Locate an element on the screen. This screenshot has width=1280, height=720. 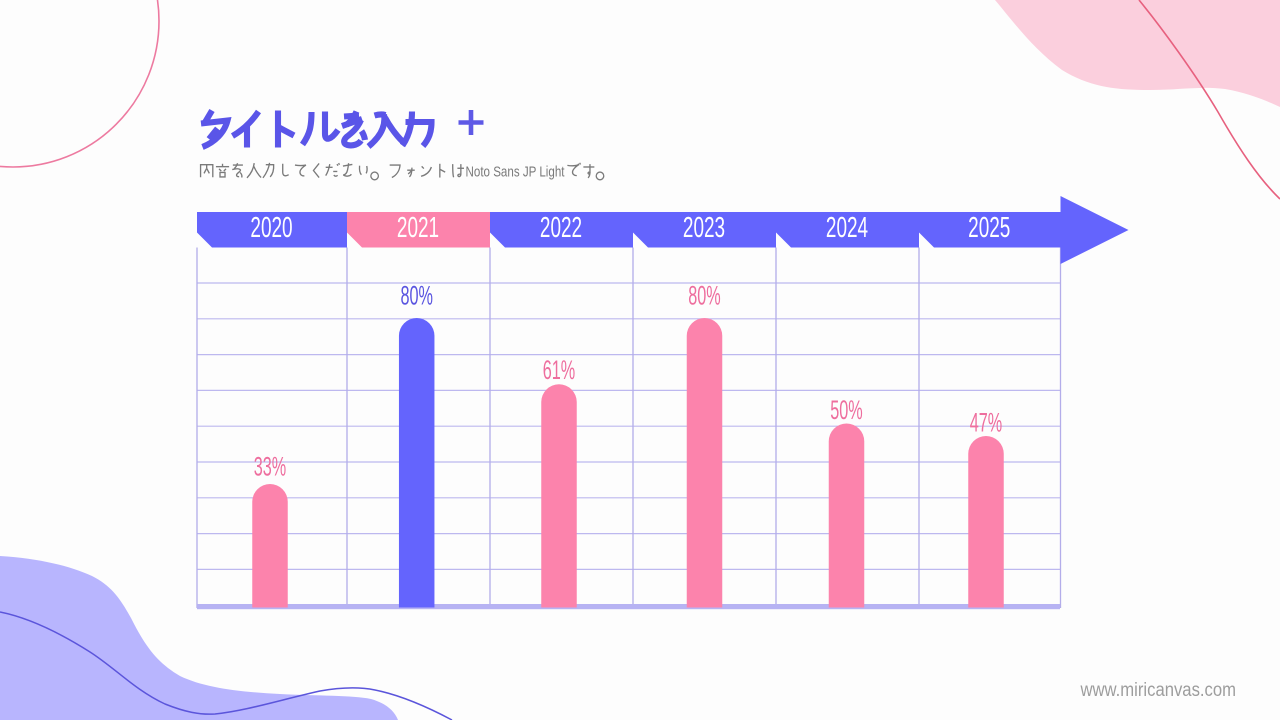
svg-text: 61% is located at coordinates (559, 370).